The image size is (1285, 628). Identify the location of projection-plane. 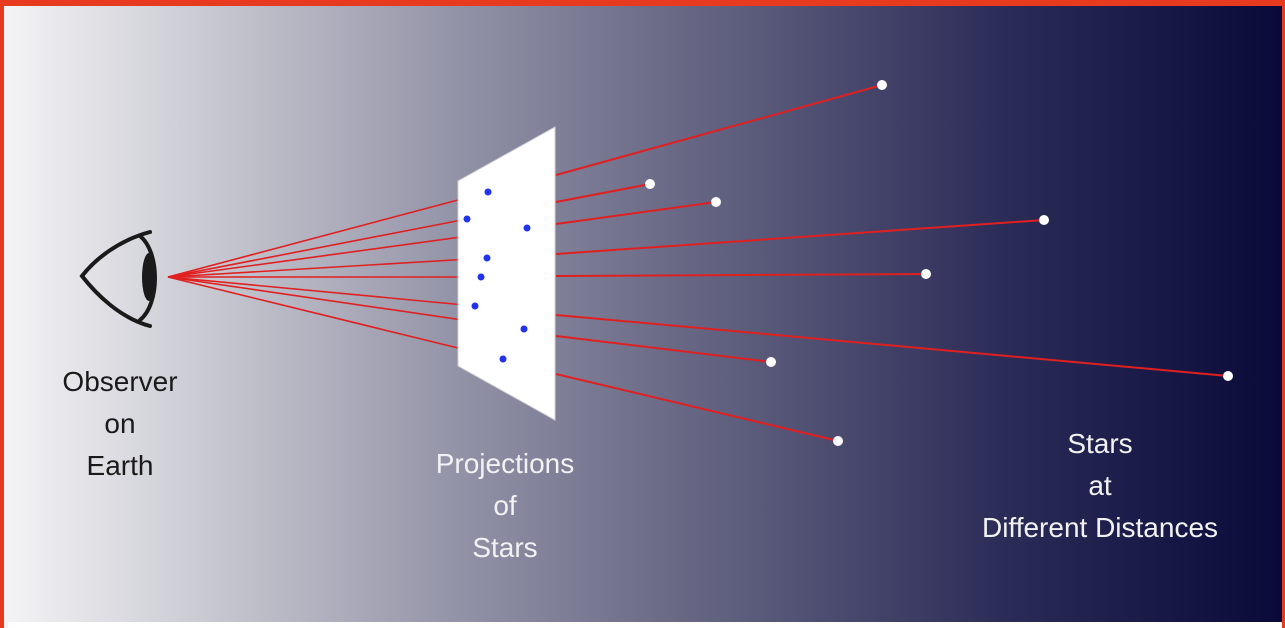
(506, 273).